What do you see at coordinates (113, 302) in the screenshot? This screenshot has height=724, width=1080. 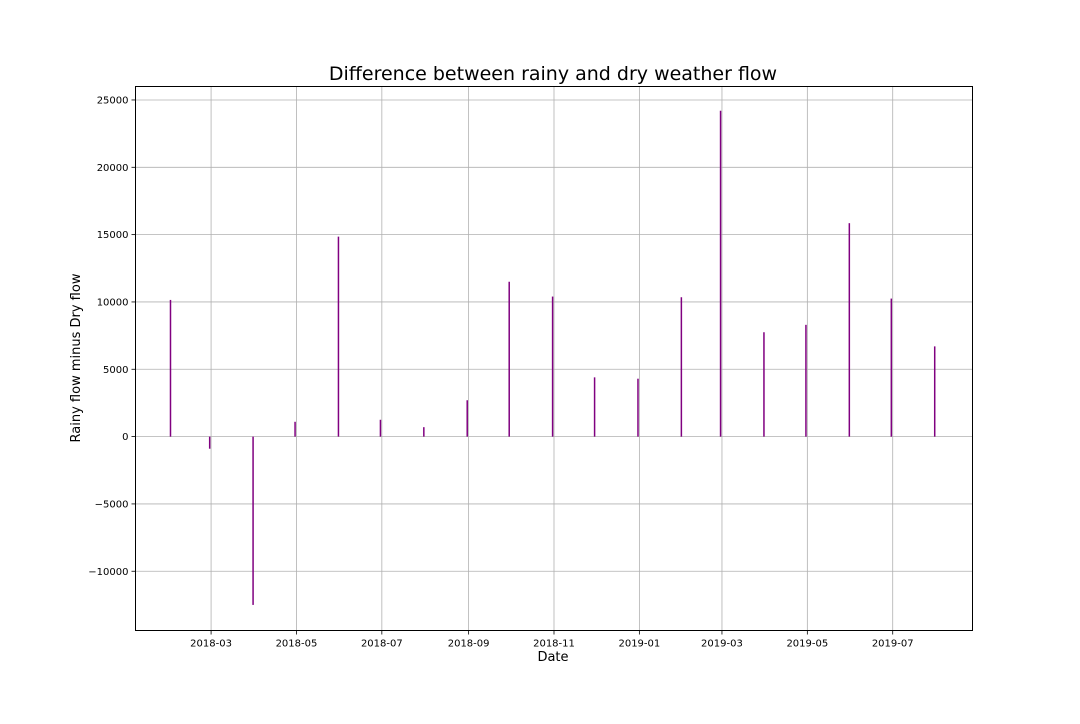 I see `y-tick-label: 10000` at bounding box center [113, 302].